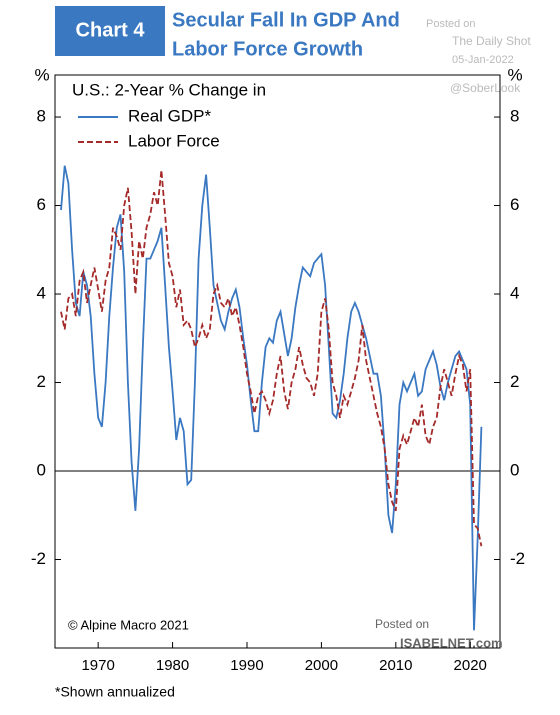 The height and width of the screenshot is (715, 560). I want to click on legend-label: Real GDP*, so click(170, 115).